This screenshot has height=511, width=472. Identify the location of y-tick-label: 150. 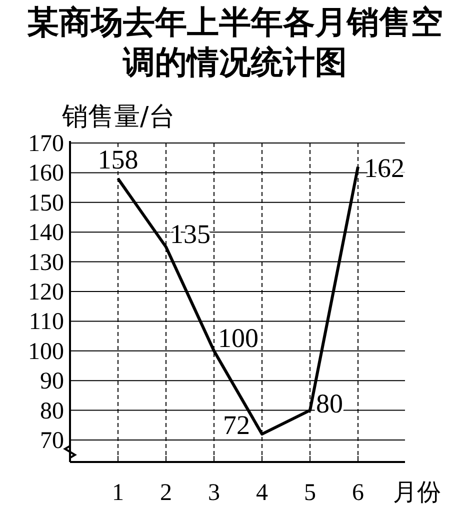
(46, 203).